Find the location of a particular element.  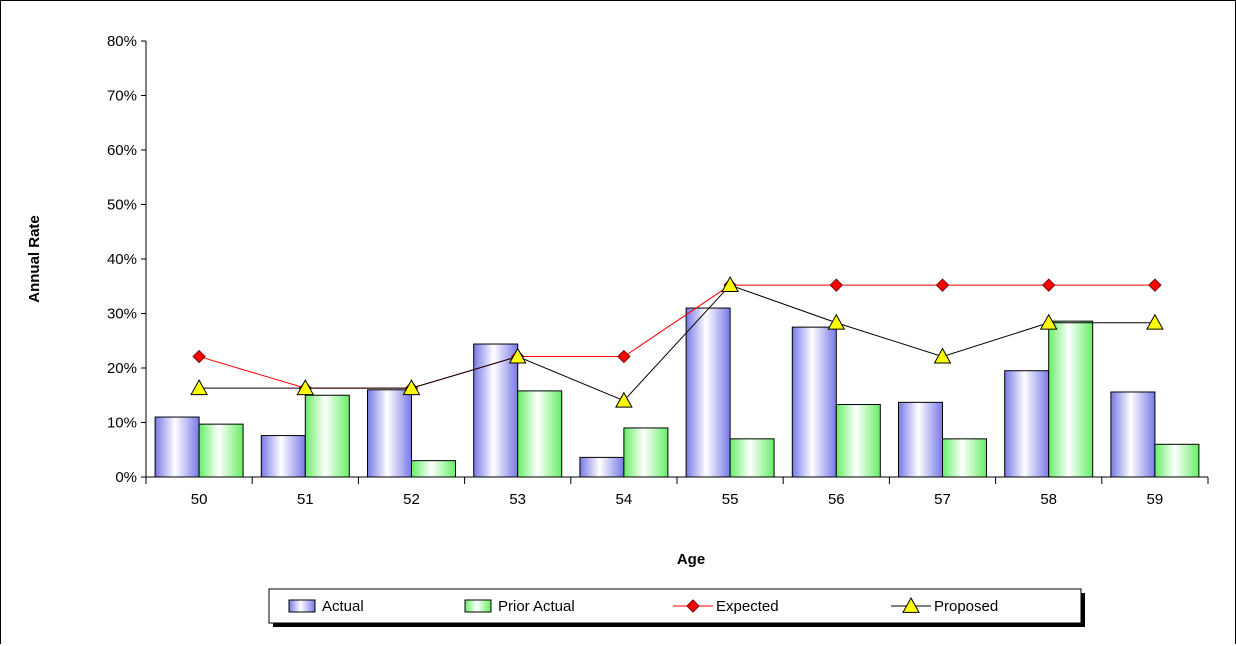

x-tick-label: 51 is located at coordinates (305, 499).